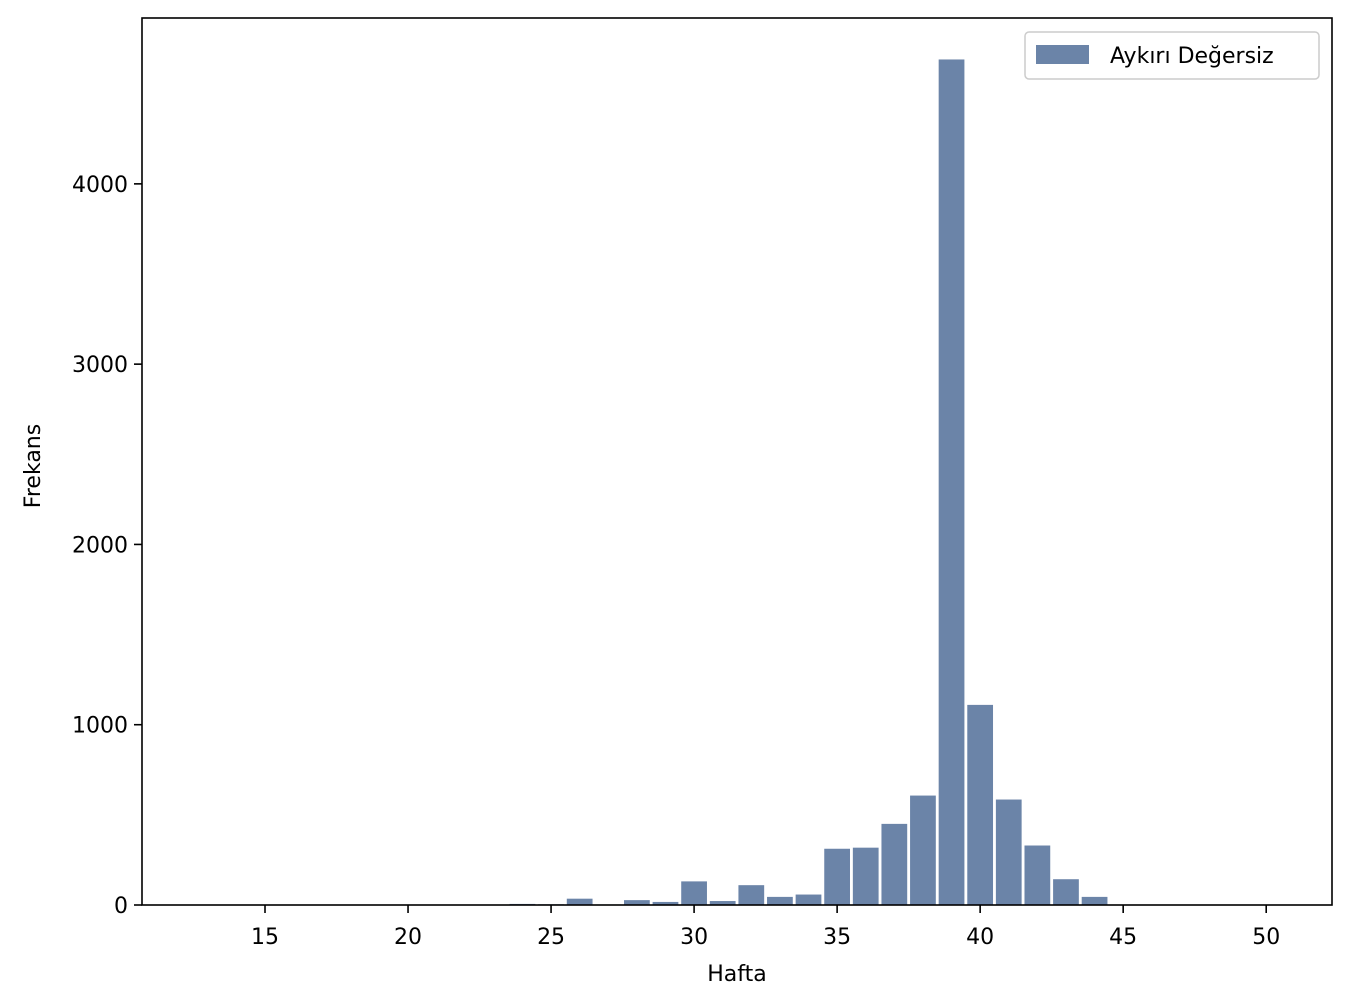 The height and width of the screenshot is (1006, 1351). What do you see at coordinates (837, 937) in the screenshot?
I see `x-tick-label: 35` at bounding box center [837, 937].